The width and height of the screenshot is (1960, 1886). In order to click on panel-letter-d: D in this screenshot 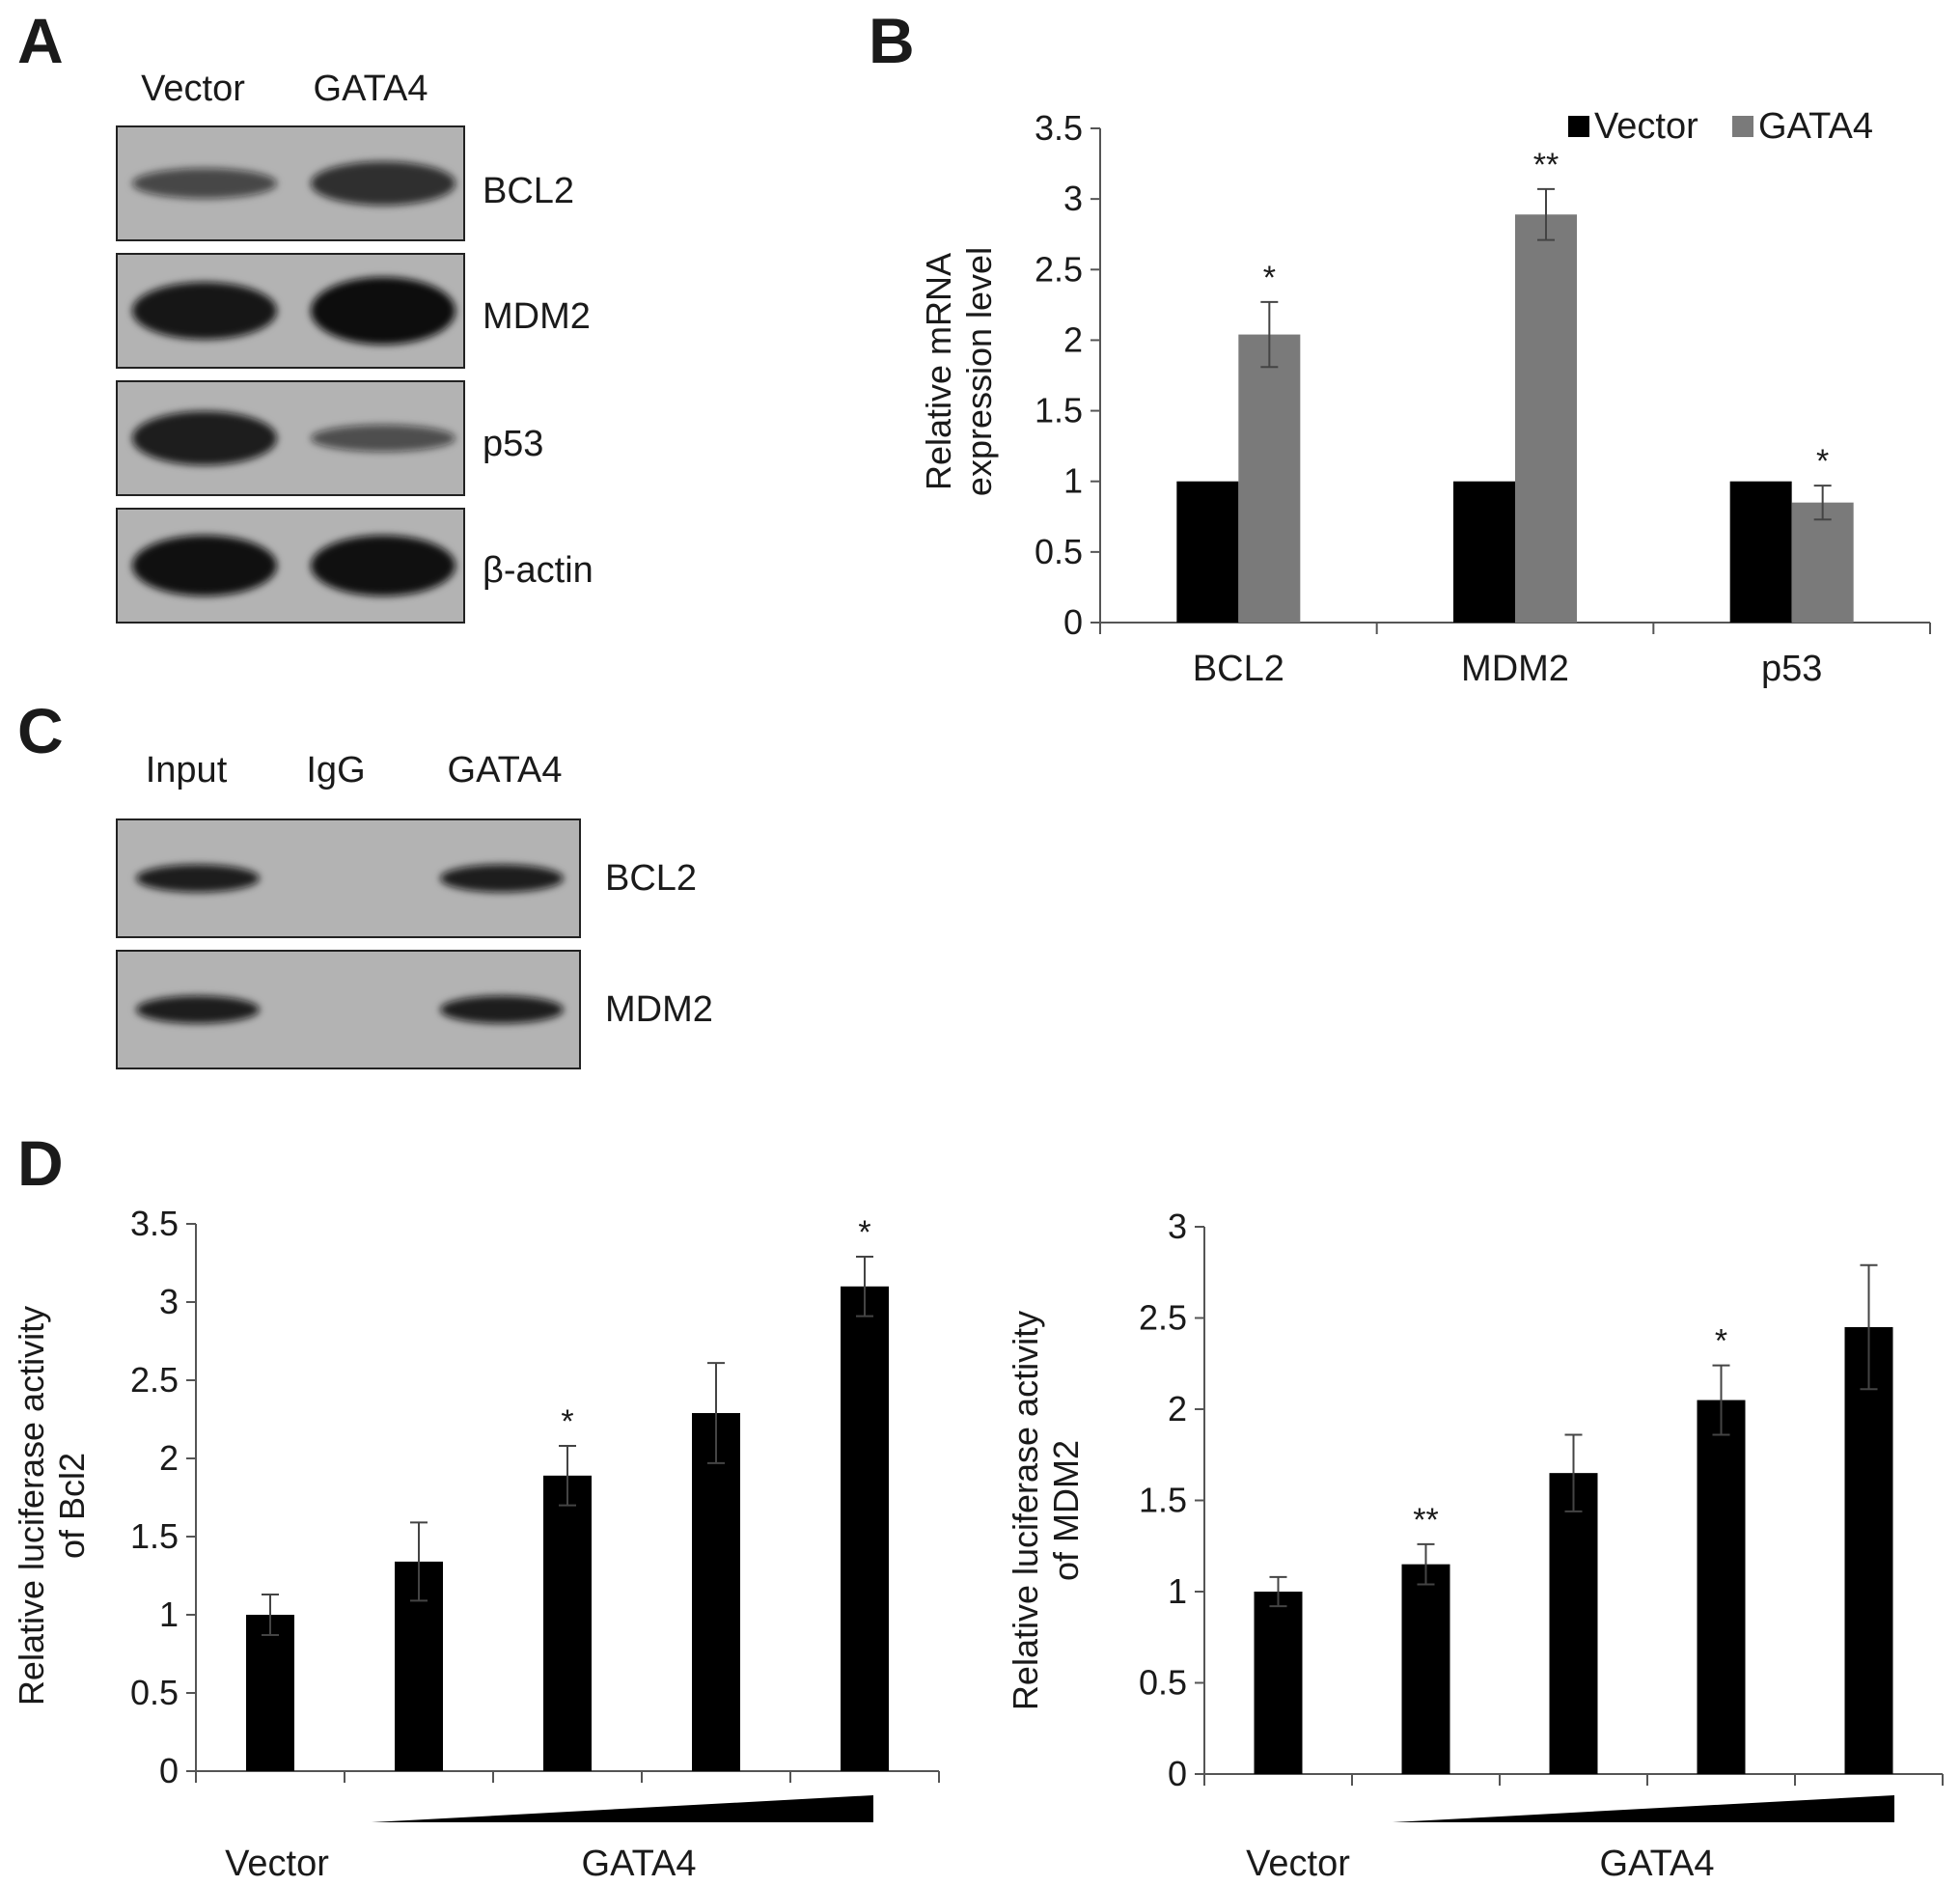, I will do `click(40, 1163)`.